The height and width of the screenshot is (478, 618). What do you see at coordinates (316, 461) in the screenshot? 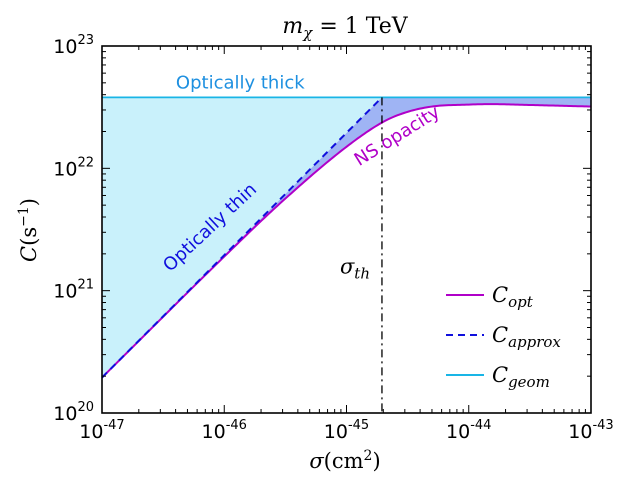
I see `x-axis-symbol: σ` at bounding box center [316, 461].